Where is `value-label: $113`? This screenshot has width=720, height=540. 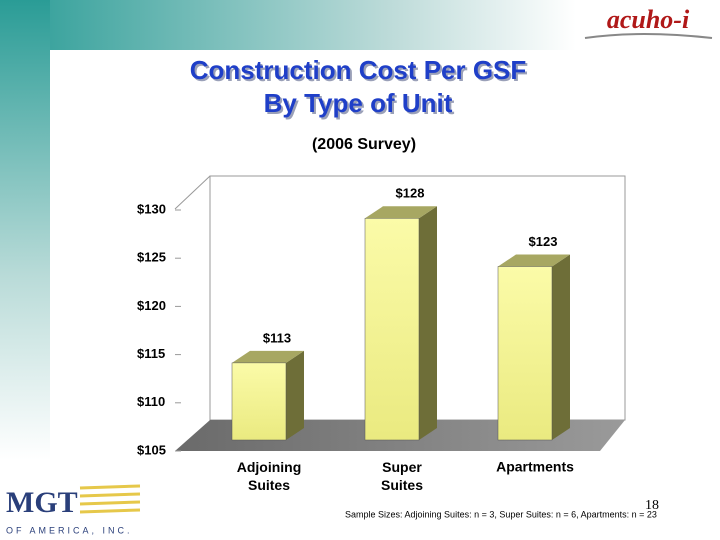 value-label: $113 is located at coordinates (277, 337).